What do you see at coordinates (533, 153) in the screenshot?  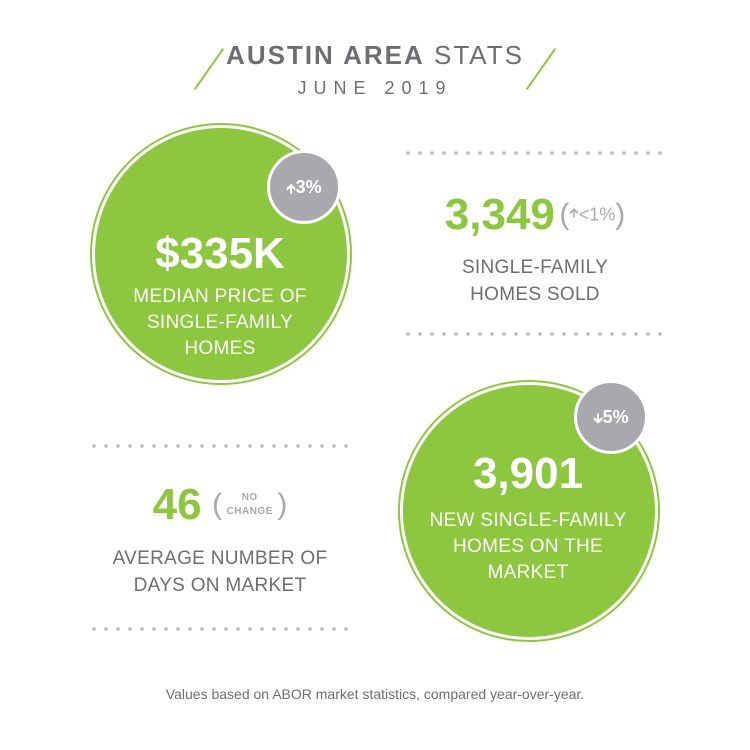 I see `divider-top-right` at bounding box center [533, 153].